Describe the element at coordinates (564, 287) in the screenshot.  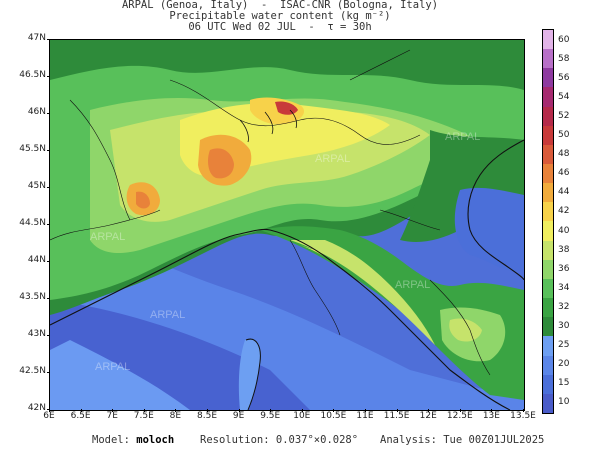
I see `colorbar-label: 34` at that location.